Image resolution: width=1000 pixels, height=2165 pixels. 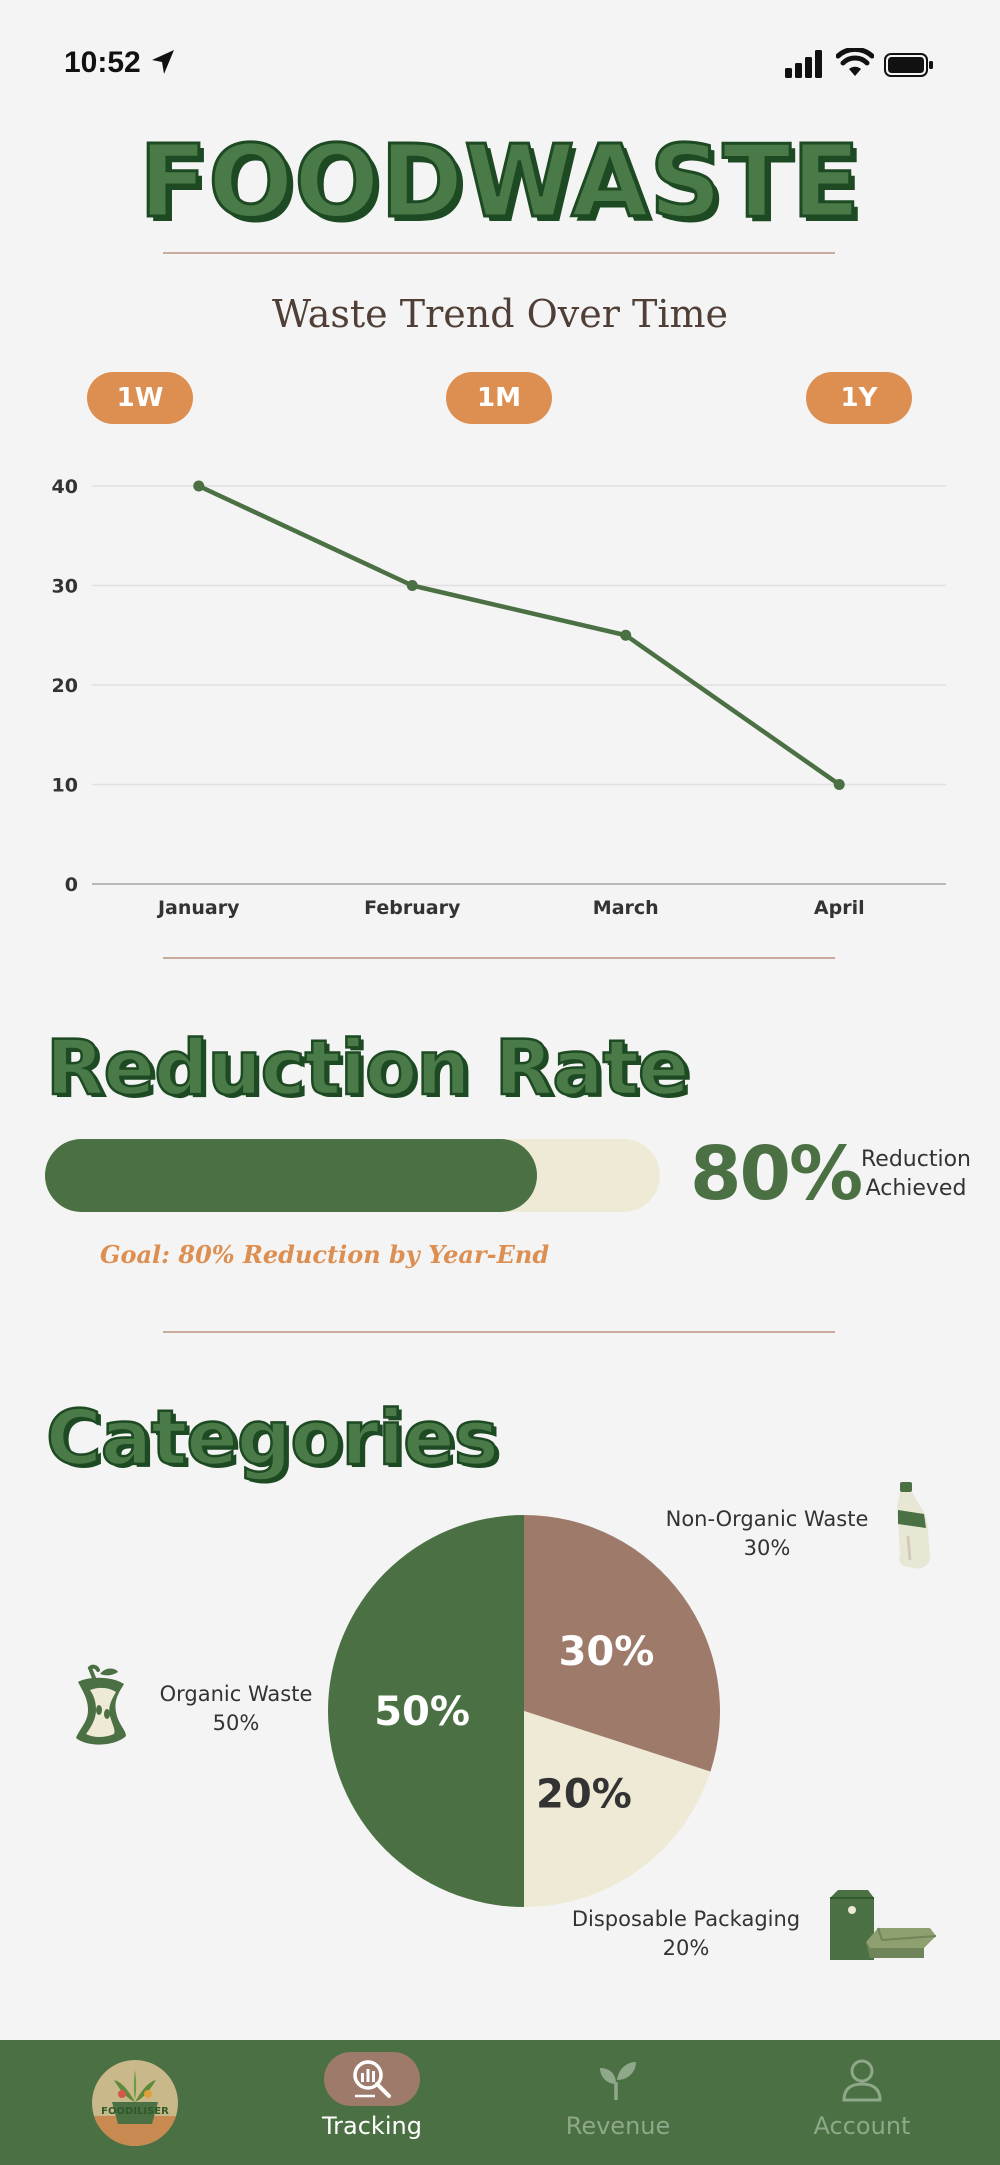 What do you see at coordinates (686, 1919) in the screenshot?
I see `category-name: Disposable Packaging` at bounding box center [686, 1919].